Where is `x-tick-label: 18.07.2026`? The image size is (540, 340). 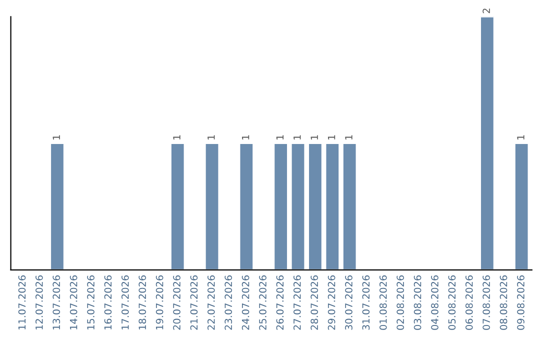 x-tick-label: 18.07.2026 is located at coordinates (142, 302).